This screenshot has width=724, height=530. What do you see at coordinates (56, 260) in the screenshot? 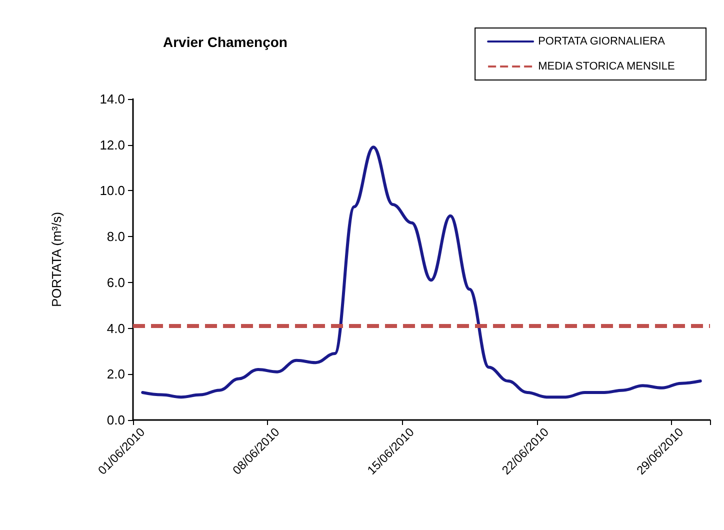
I see `y-axis-title: PORTATA (m³/s)` at bounding box center [56, 260].